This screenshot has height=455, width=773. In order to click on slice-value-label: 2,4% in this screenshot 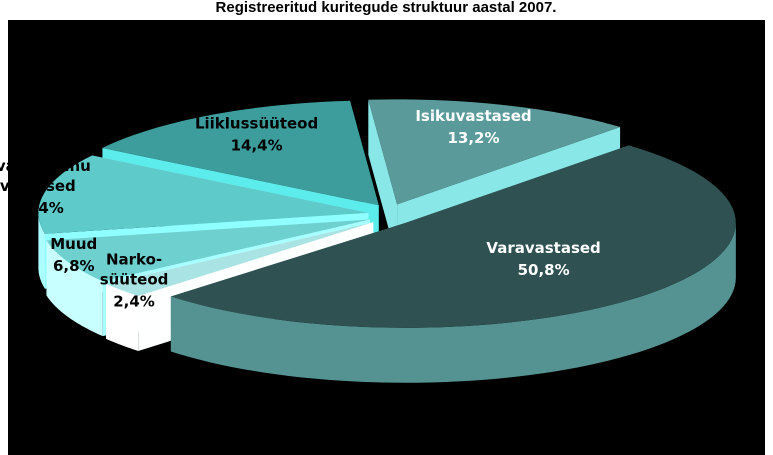, I will do `click(134, 302)`.